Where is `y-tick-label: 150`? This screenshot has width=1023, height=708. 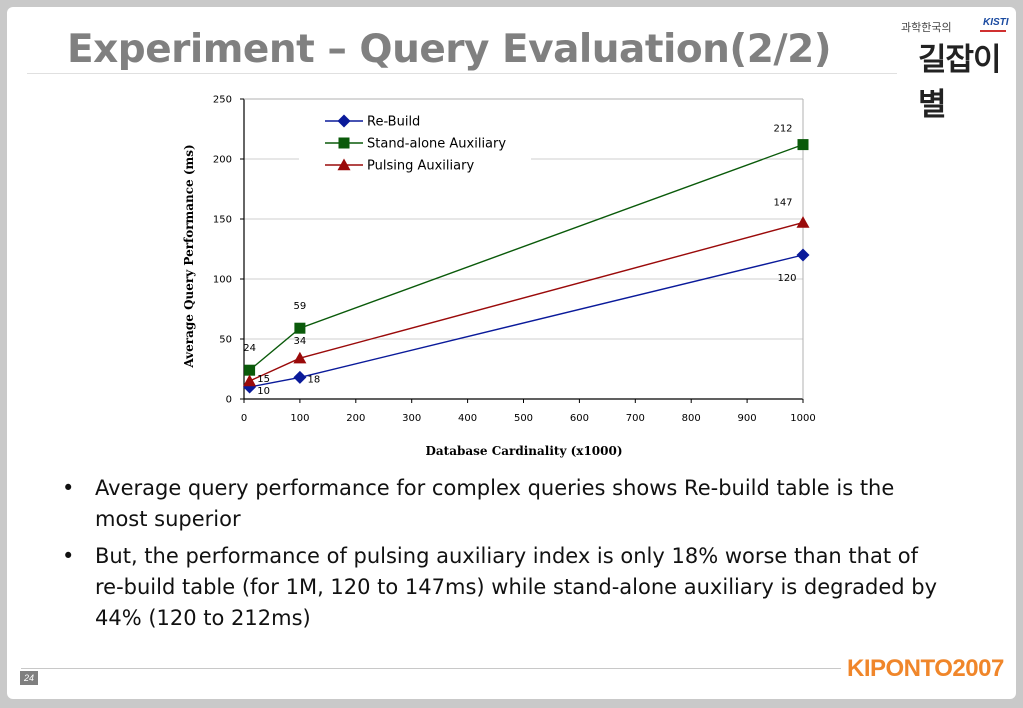
y-tick-label: 150 is located at coordinates (222, 220).